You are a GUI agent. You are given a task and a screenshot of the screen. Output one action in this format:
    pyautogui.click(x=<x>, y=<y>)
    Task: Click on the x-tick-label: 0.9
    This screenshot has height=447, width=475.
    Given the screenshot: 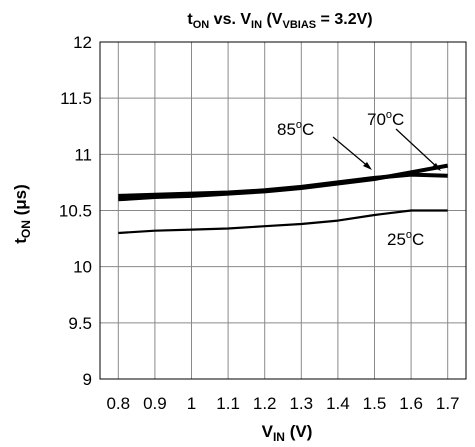 What is the action you would take?
    pyautogui.click(x=155, y=403)
    